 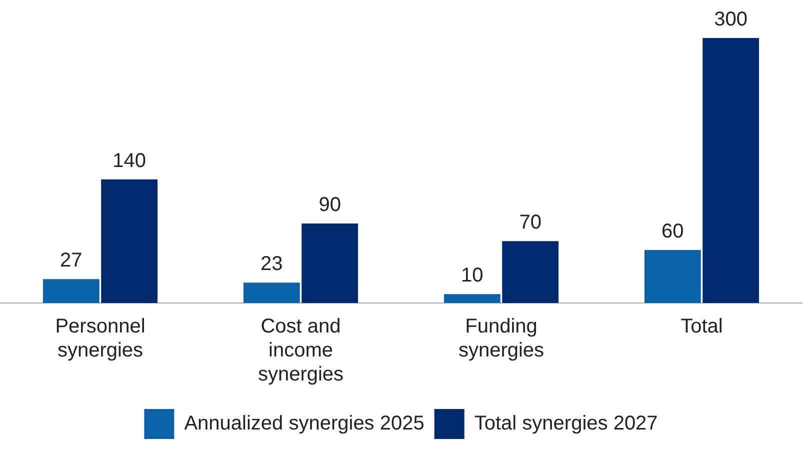 I want to click on data-label: 300, so click(x=731, y=19).